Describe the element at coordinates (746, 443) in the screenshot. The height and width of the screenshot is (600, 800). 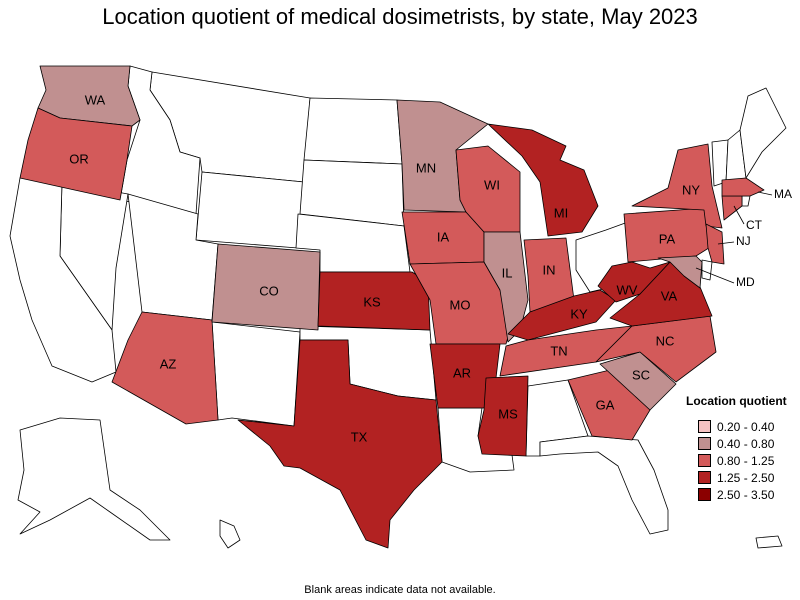
I see `legend-label: 0.40 - 0.80` at that location.